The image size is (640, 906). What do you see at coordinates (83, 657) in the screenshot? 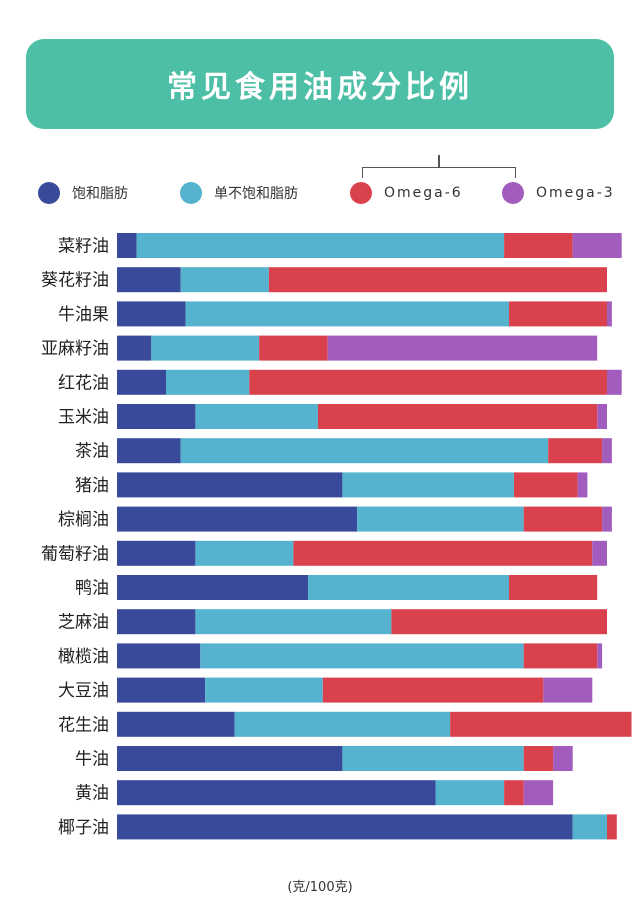
I see `category-label: 橄榄油` at bounding box center [83, 657].